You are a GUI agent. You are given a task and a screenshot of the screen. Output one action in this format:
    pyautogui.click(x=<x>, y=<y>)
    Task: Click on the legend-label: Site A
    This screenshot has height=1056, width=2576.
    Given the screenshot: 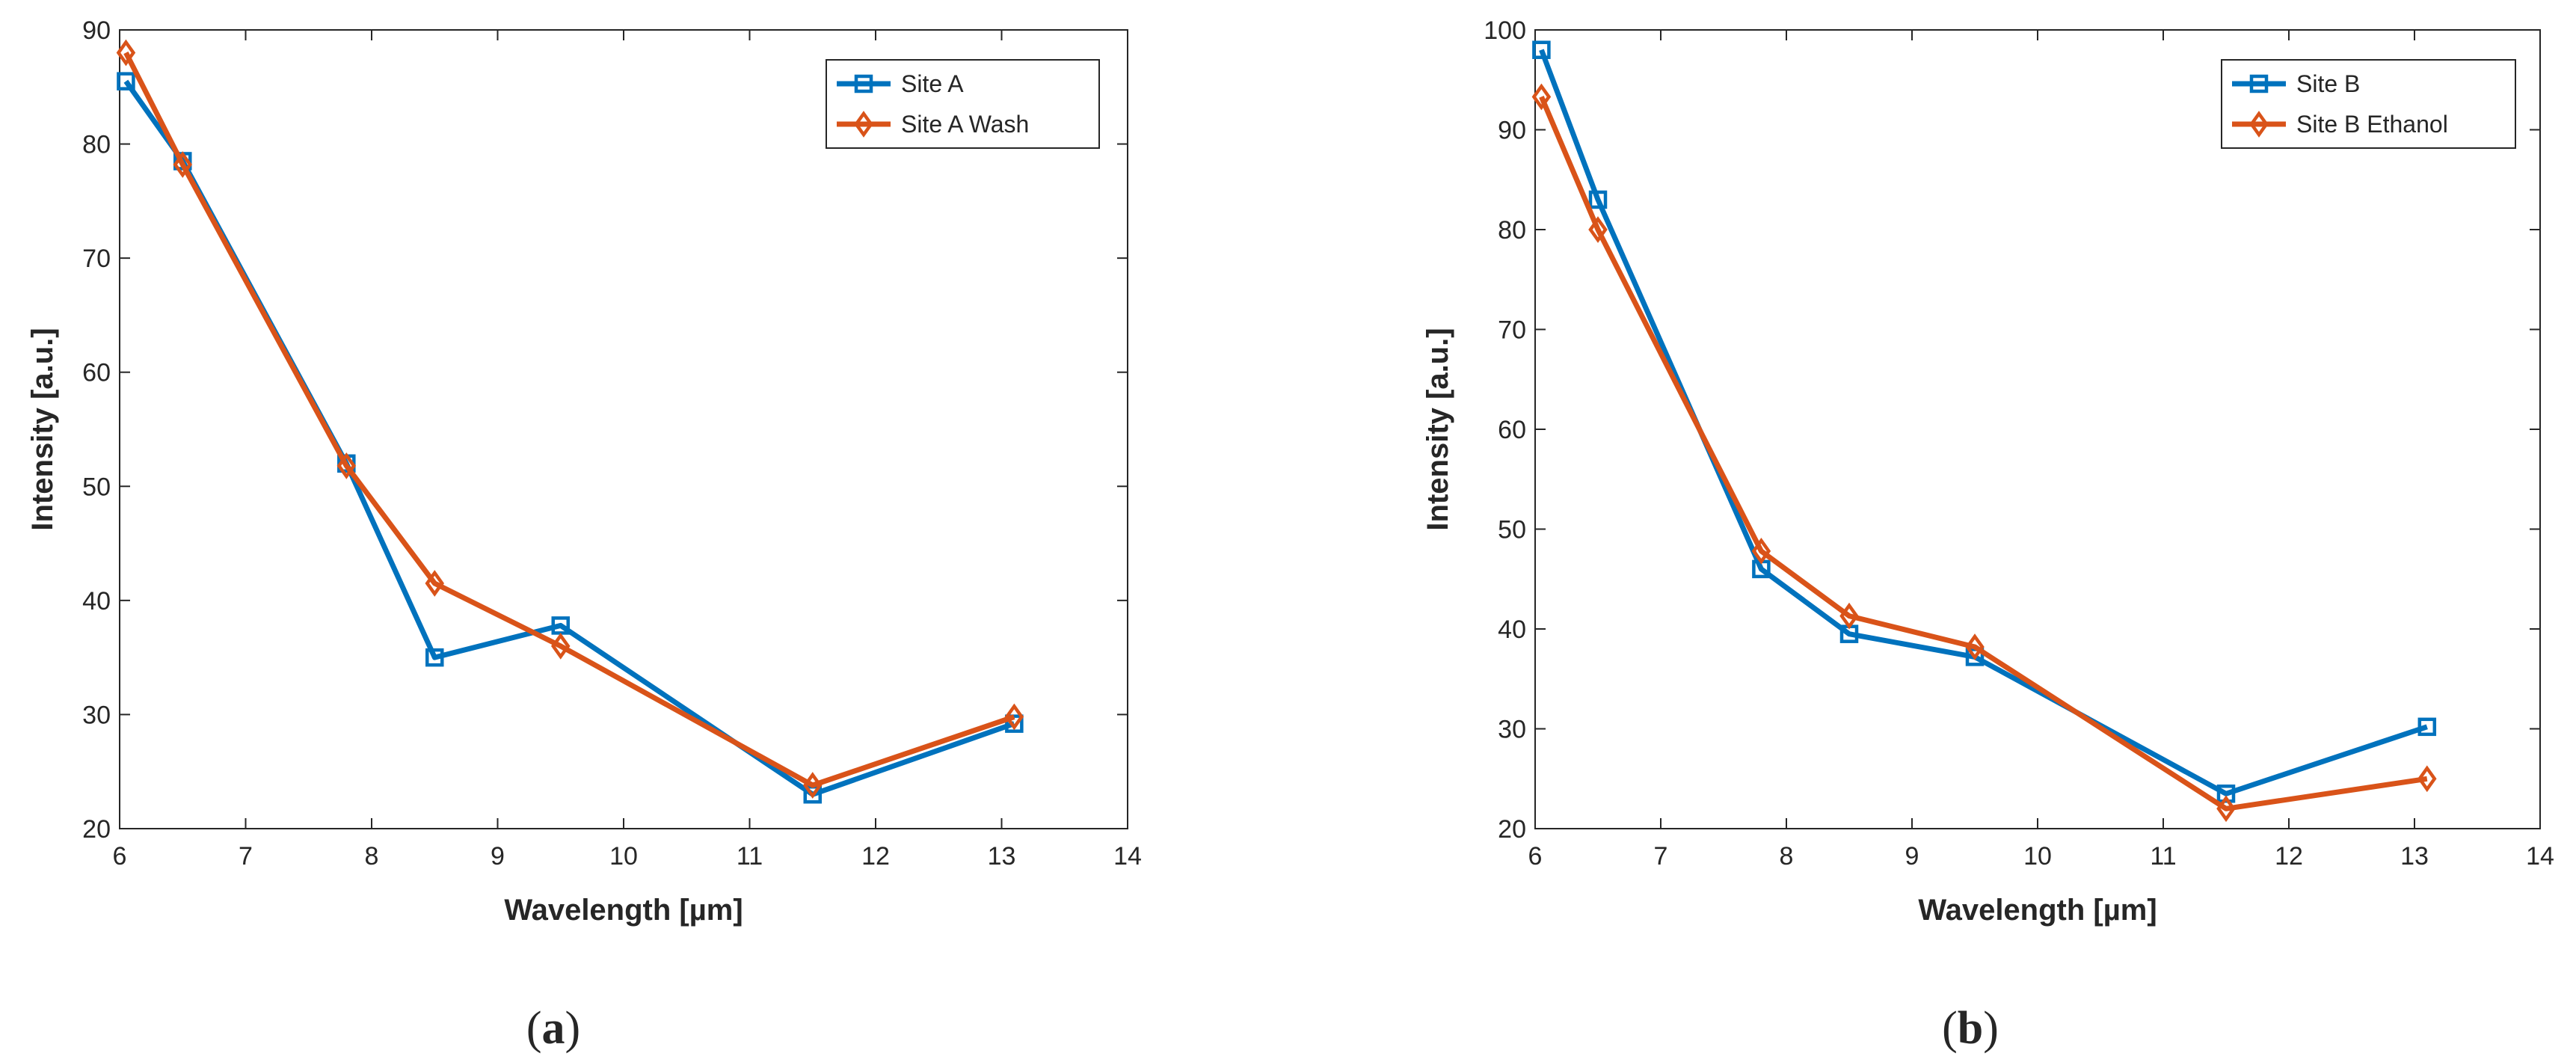 What is the action you would take?
    pyautogui.click(x=932, y=83)
    